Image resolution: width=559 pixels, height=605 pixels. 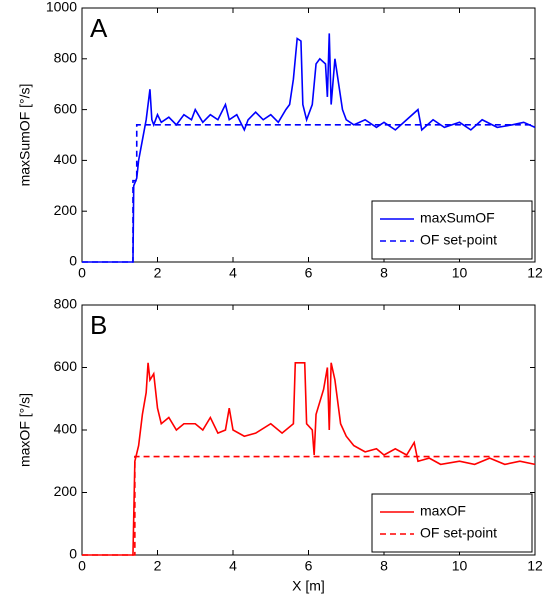 What do you see at coordinates (99, 28) in the screenshot?
I see `panel-label: A` at bounding box center [99, 28].